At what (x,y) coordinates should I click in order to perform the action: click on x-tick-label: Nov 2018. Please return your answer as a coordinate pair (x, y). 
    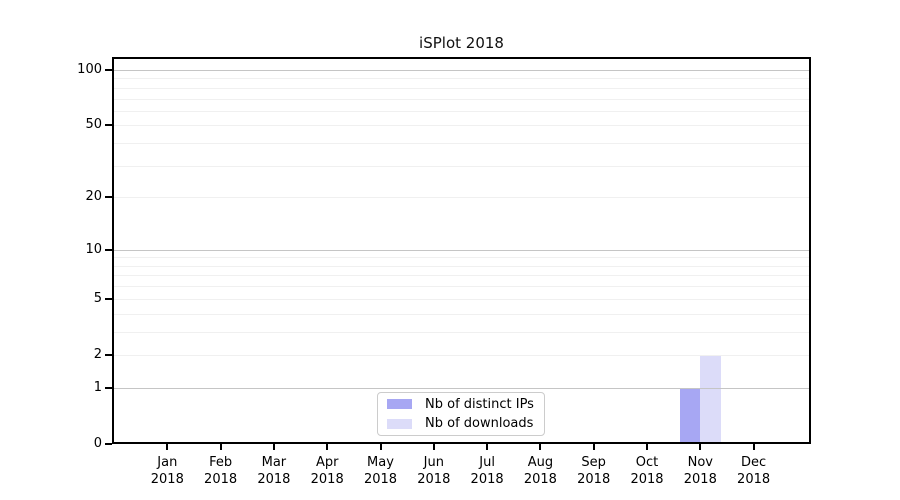
    Looking at the image, I should click on (700, 471).